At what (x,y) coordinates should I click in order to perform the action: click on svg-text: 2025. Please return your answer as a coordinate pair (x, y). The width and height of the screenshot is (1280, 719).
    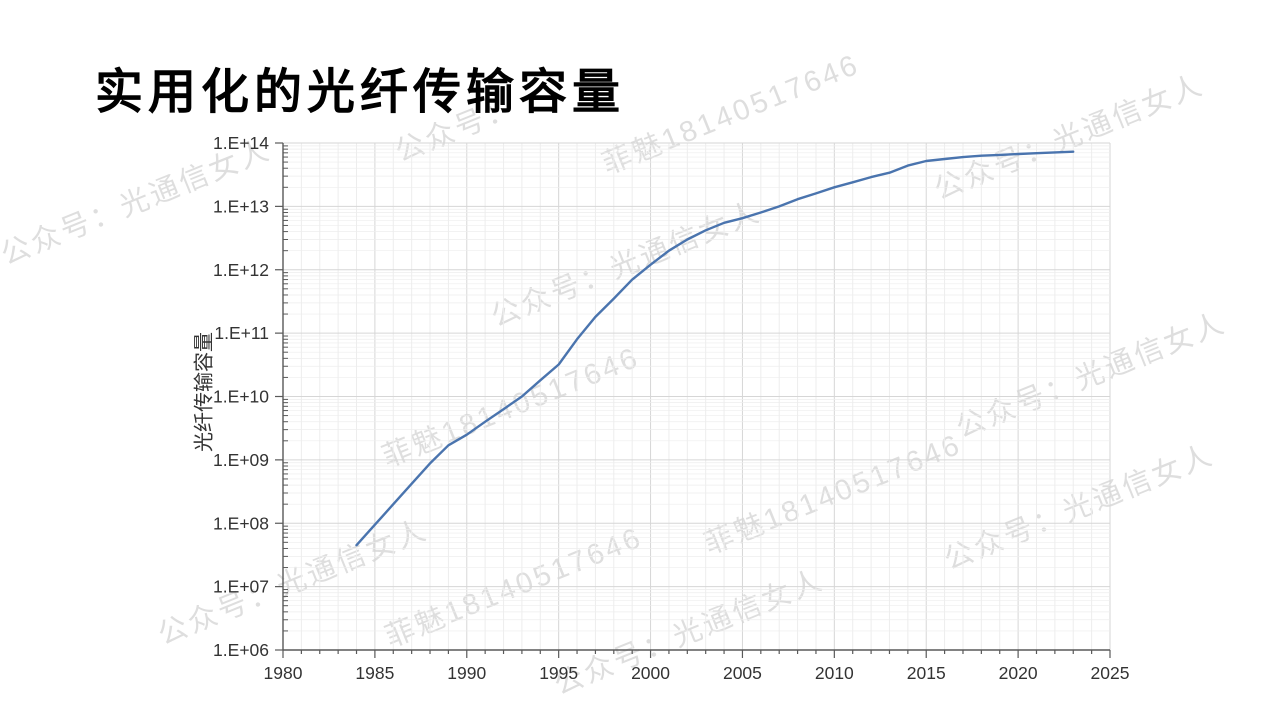
    Looking at the image, I should click on (1110, 673).